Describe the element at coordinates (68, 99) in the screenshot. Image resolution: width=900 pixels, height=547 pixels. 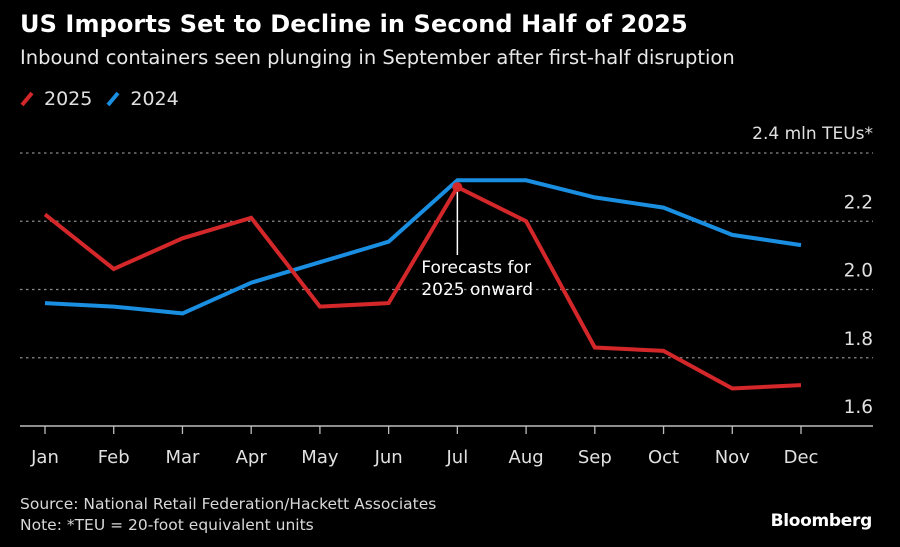
I see `legend-label-2025: 2025` at that location.